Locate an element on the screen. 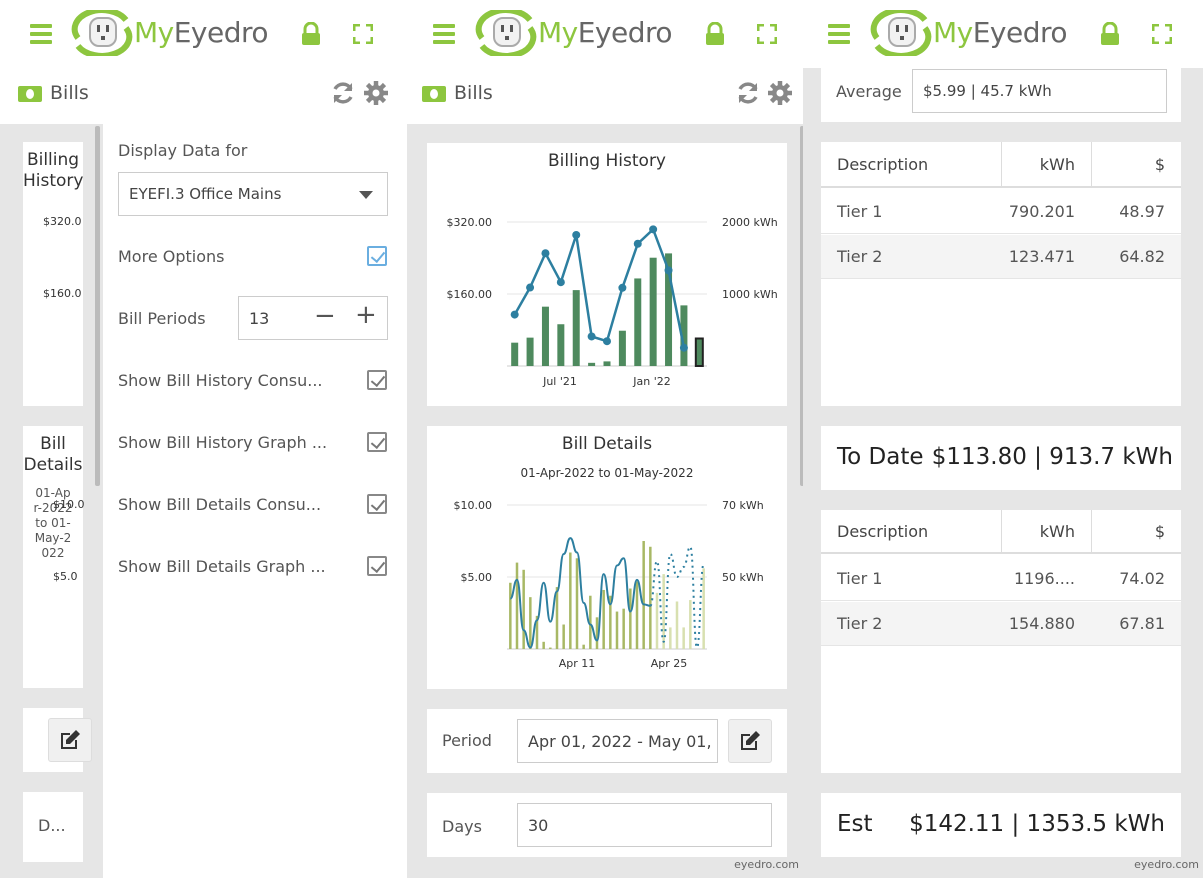  kwh-cell: 154.880 is located at coordinates (1041, 623).